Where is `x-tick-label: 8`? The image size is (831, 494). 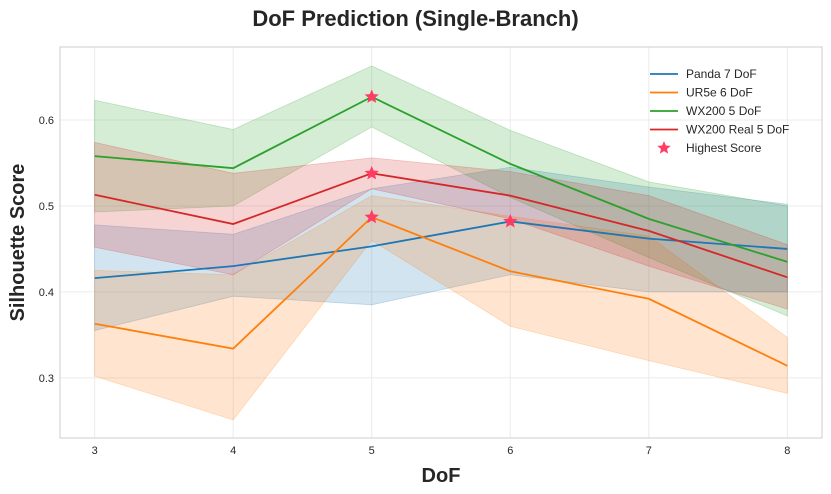
x-tick-label: 8 is located at coordinates (787, 451).